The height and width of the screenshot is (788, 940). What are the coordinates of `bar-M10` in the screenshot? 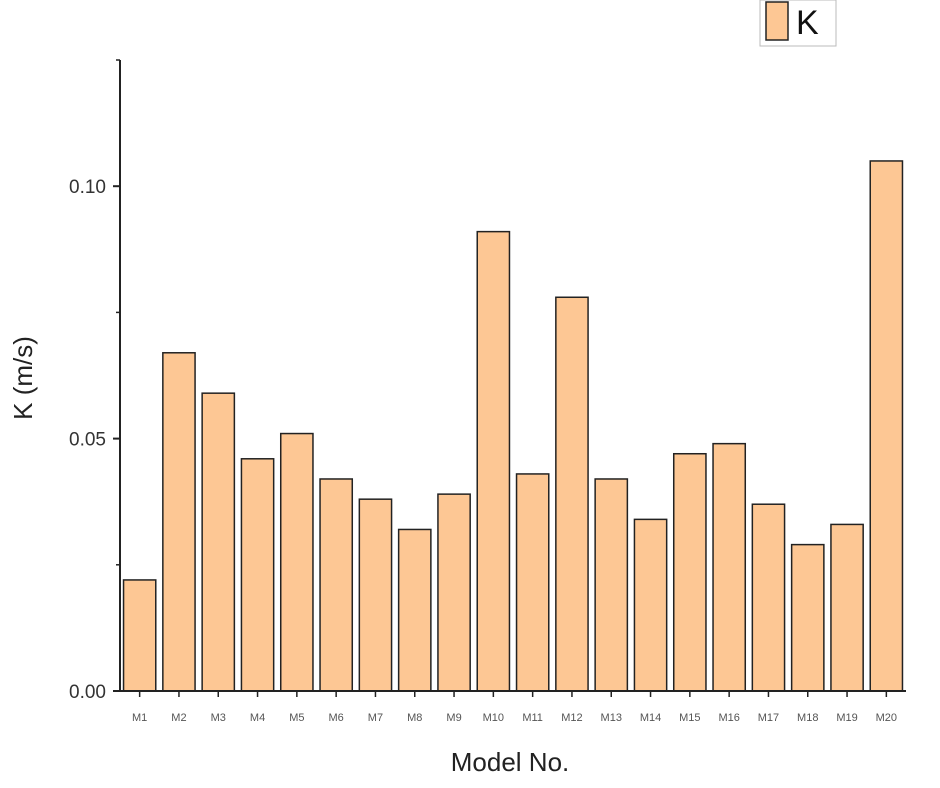 It's located at (493, 461).